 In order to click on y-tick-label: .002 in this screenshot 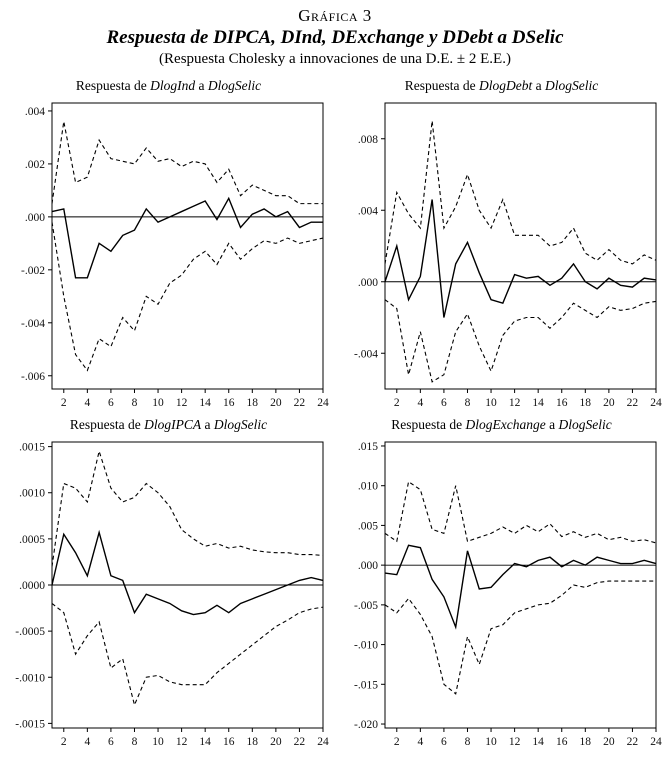, I will do `click(35, 165)`.